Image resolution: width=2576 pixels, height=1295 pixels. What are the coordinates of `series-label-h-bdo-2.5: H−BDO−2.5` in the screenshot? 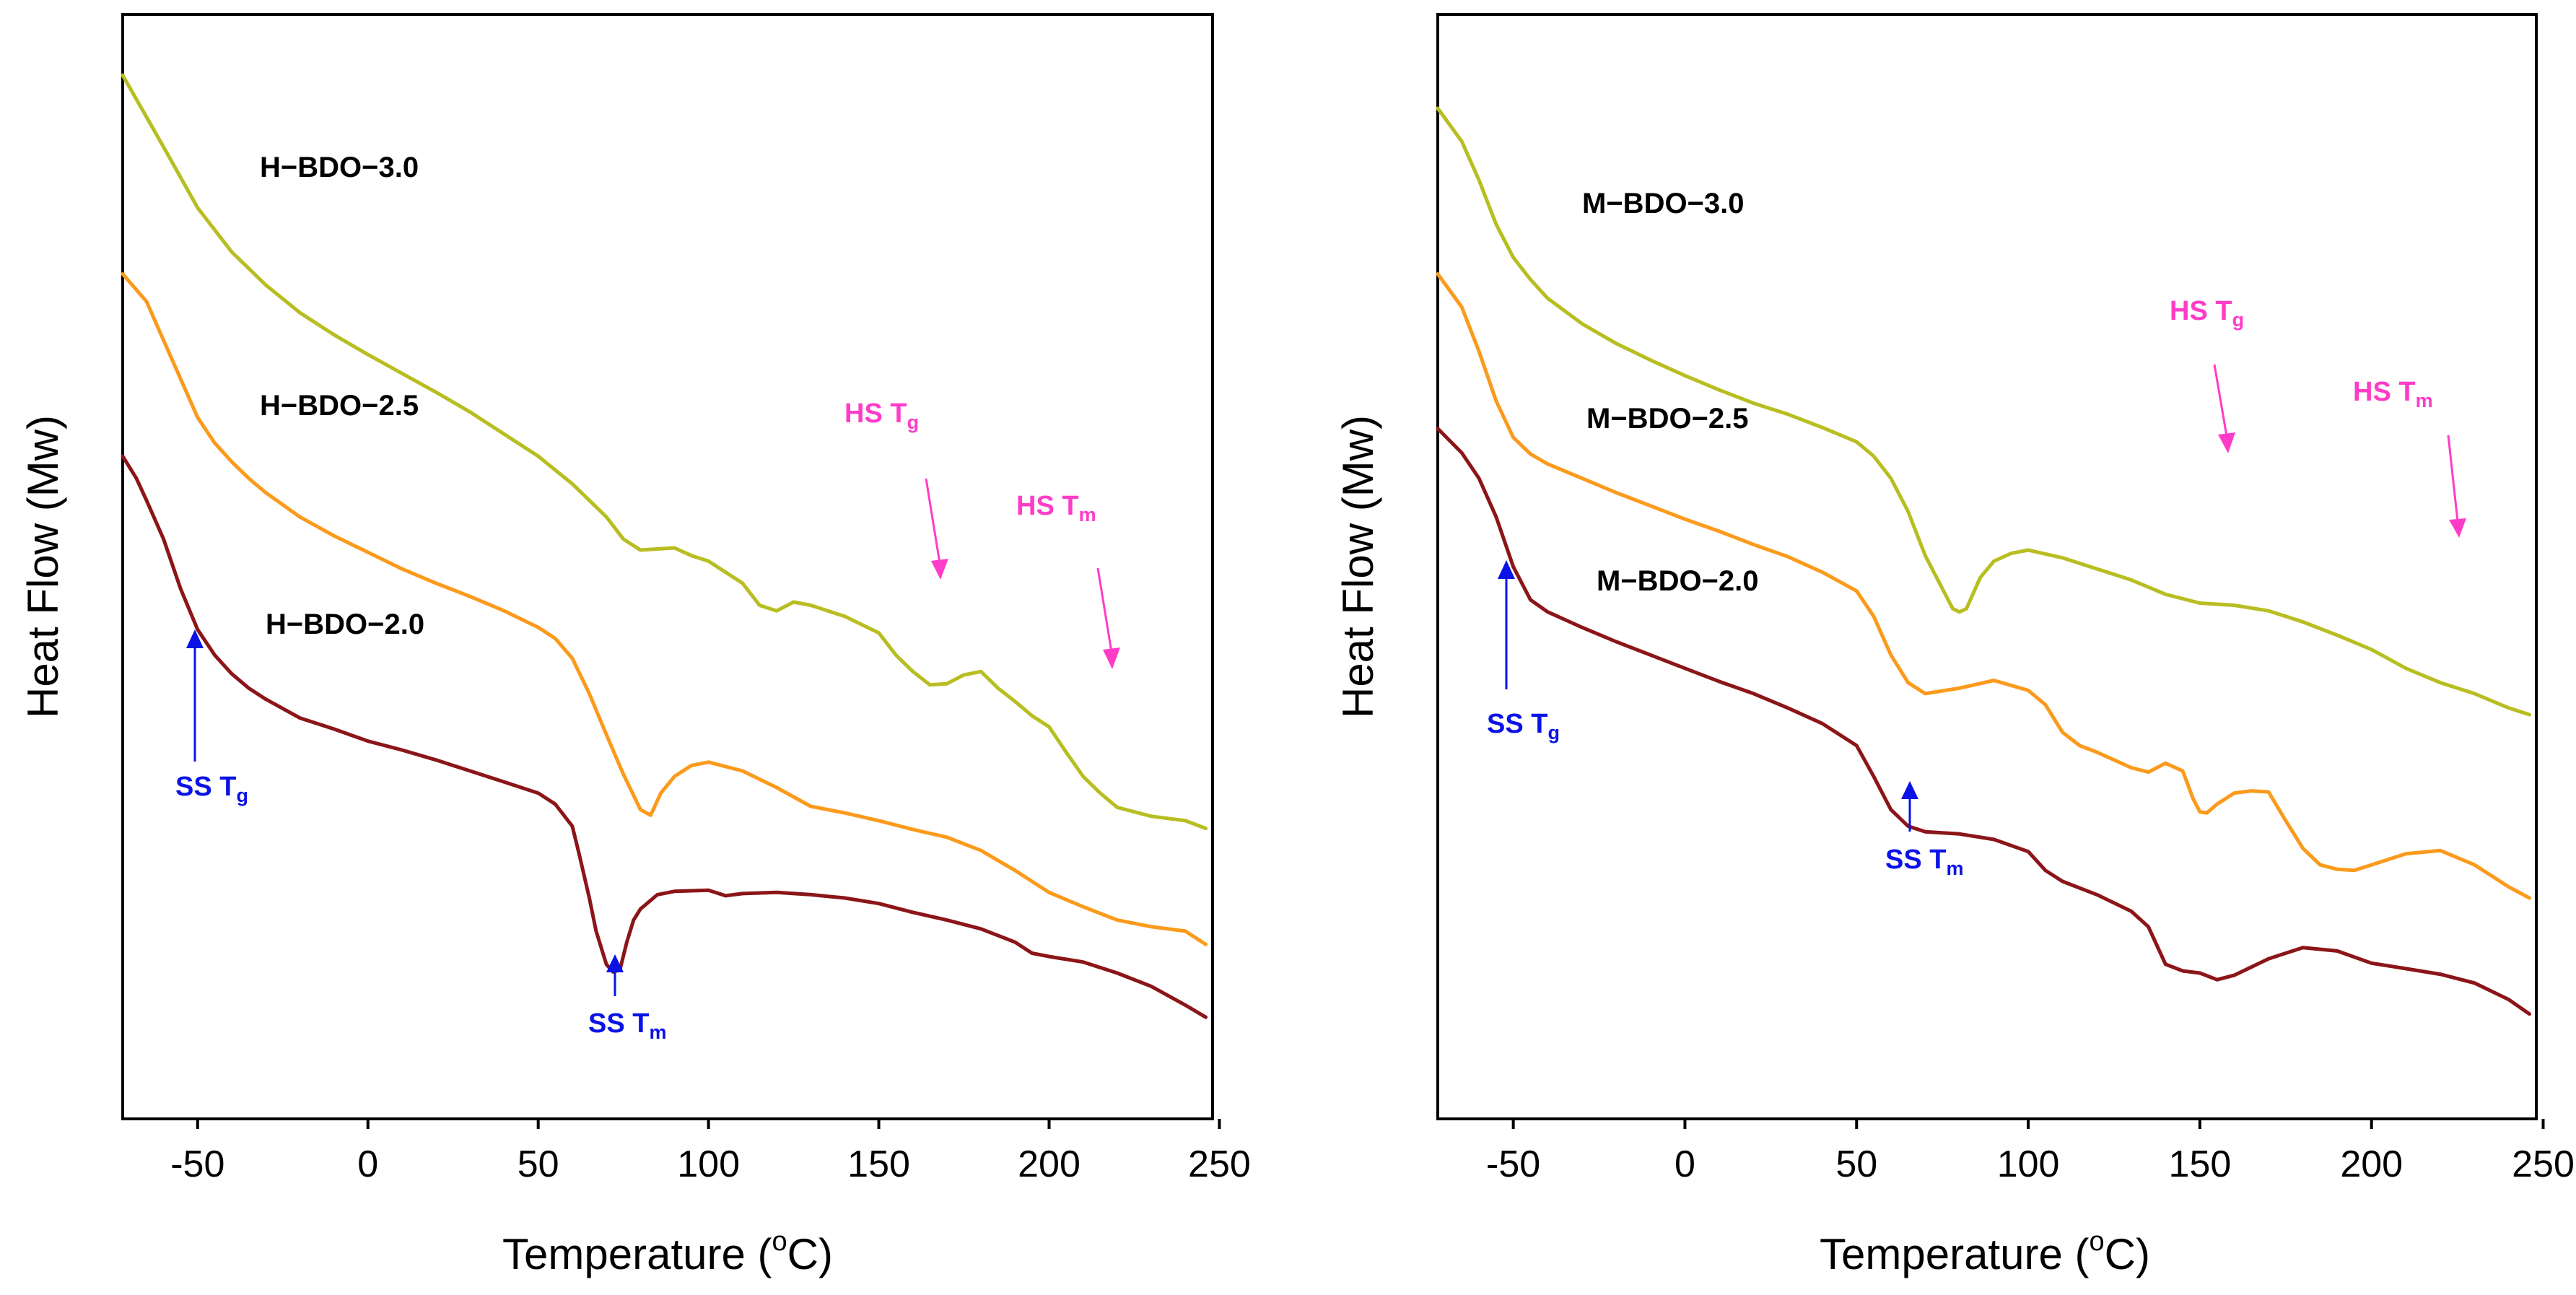 It's located at (339, 406).